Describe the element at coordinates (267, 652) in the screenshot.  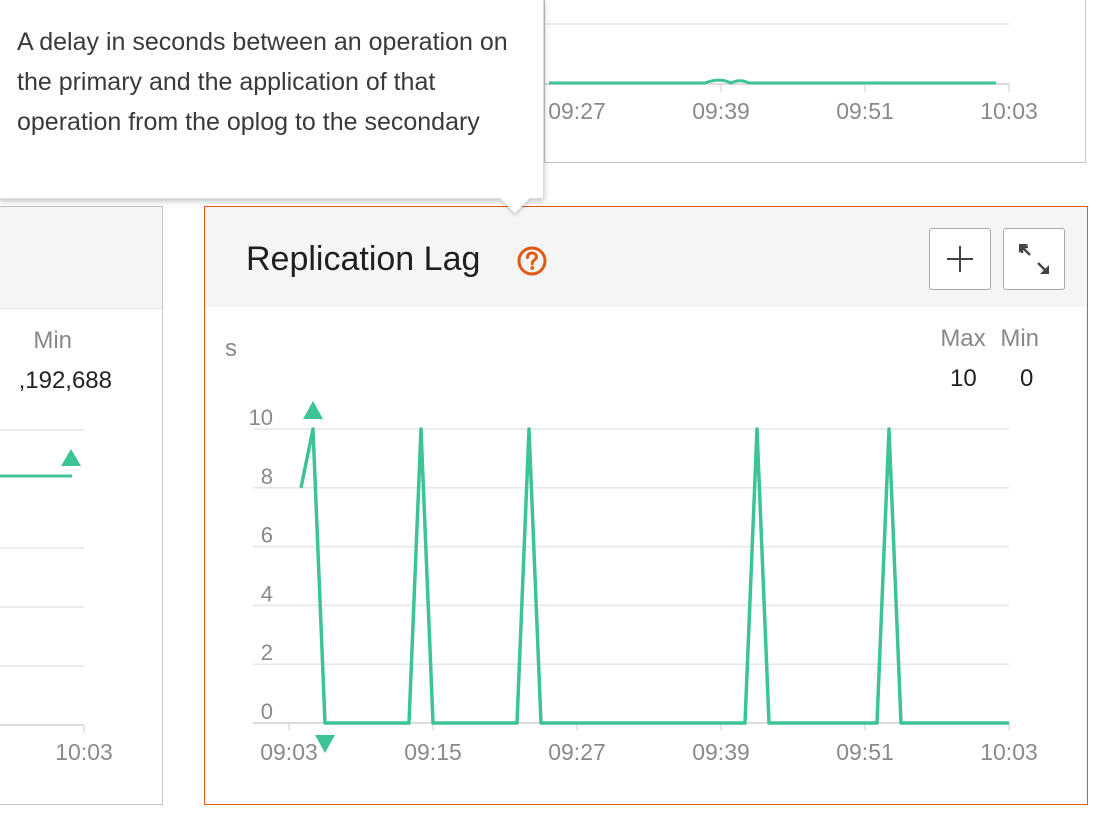
I see `y-tick-label: 2` at that location.